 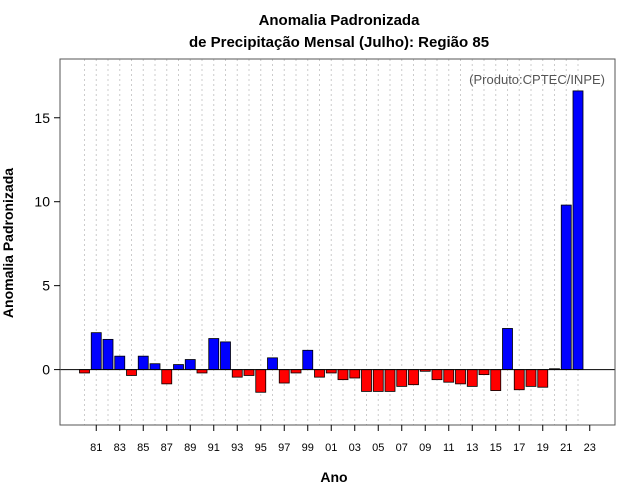 What do you see at coordinates (272, 363) in the screenshot?
I see `bar-1996` at bounding box center [272, 363].